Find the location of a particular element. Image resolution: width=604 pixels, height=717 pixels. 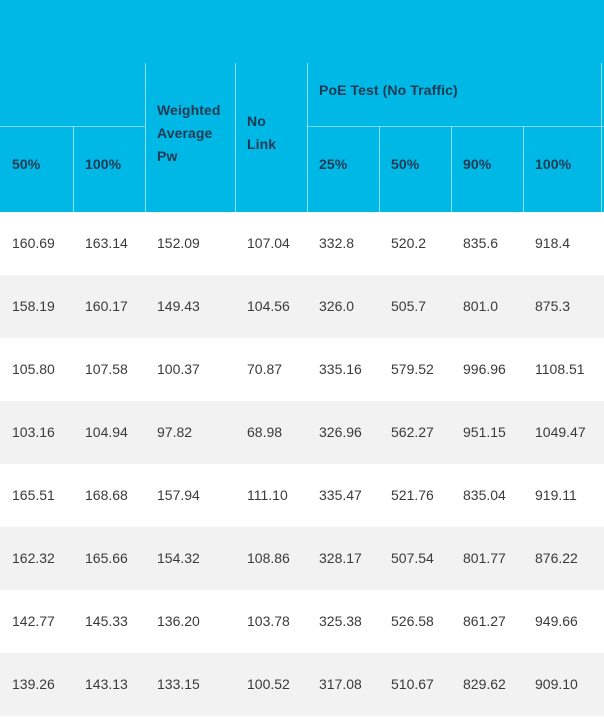

table-cell: 919.11 is located at coordinates (556, 495).